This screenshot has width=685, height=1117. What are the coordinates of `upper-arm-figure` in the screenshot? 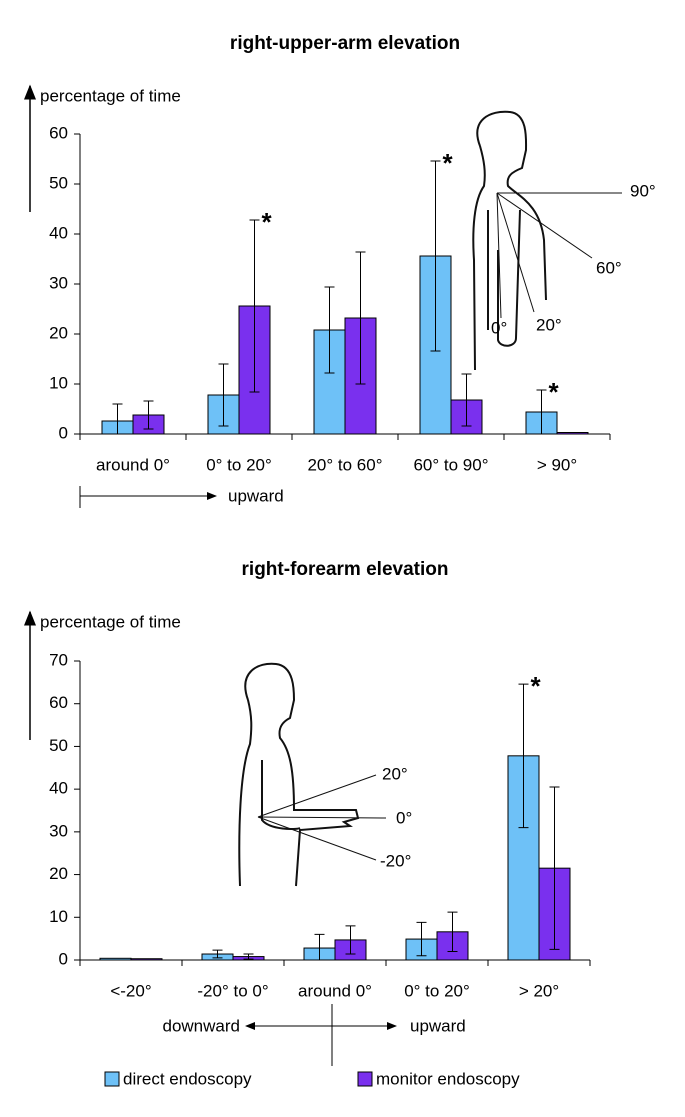 It's located at (547, 240).